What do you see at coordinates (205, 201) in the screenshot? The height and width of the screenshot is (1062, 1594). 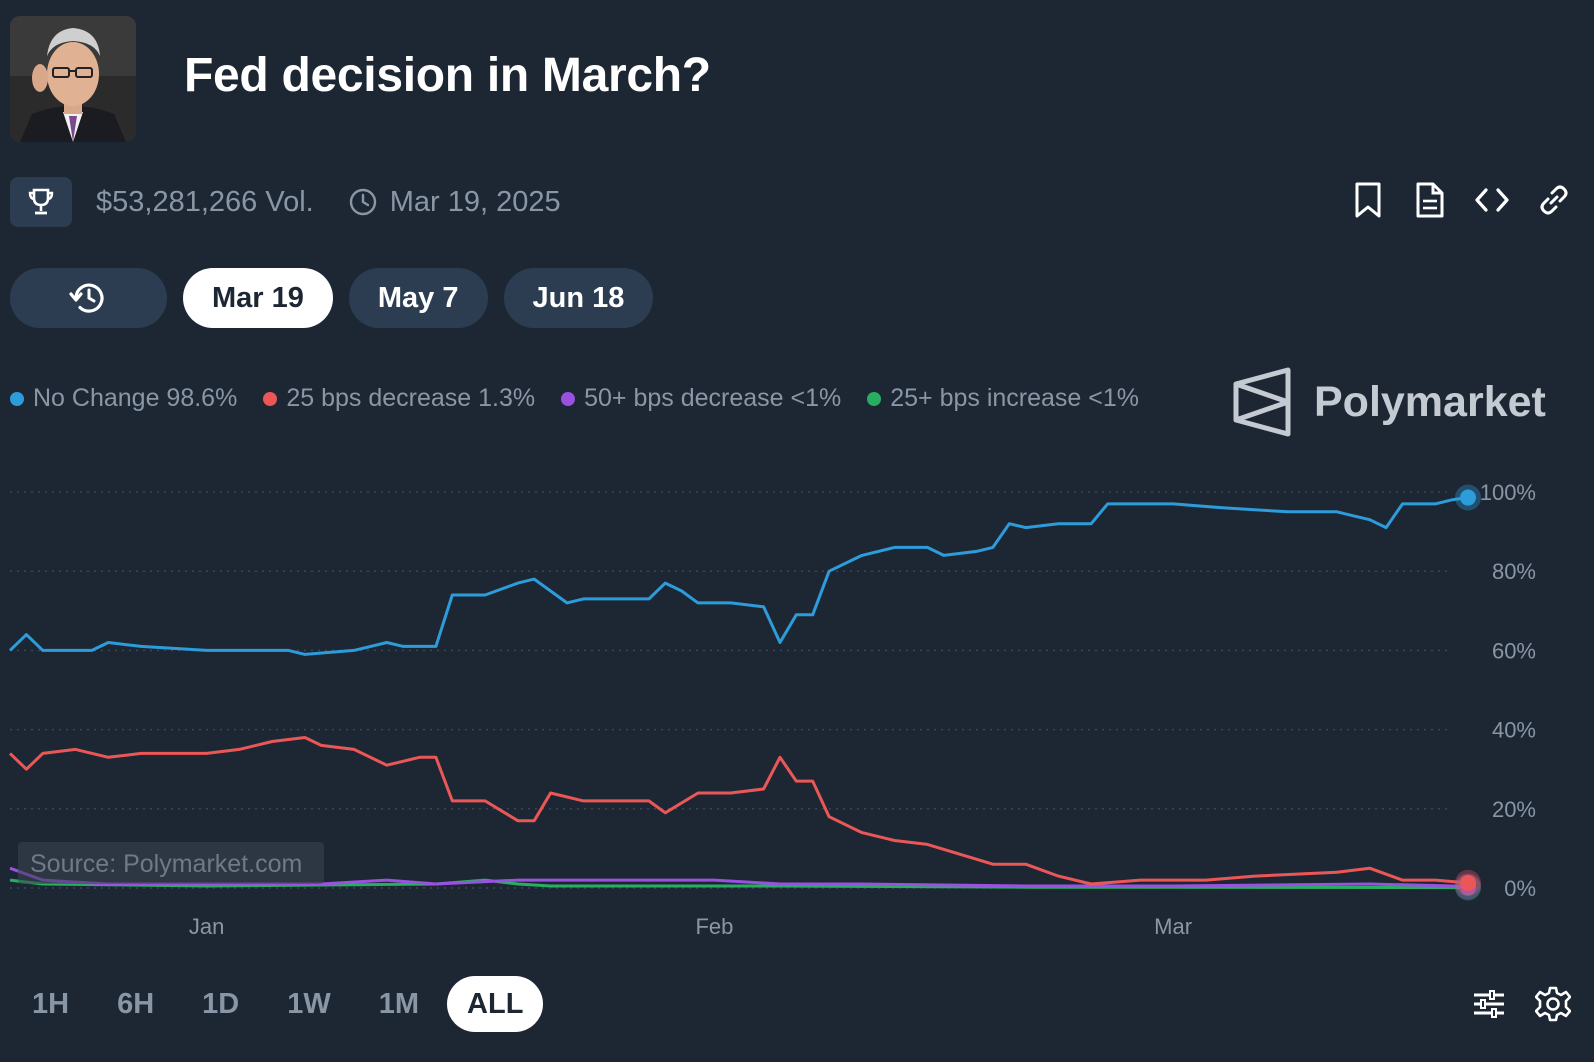 I see `volume-text: $53,281,266 Vol.` at bounding box center [205, 201].